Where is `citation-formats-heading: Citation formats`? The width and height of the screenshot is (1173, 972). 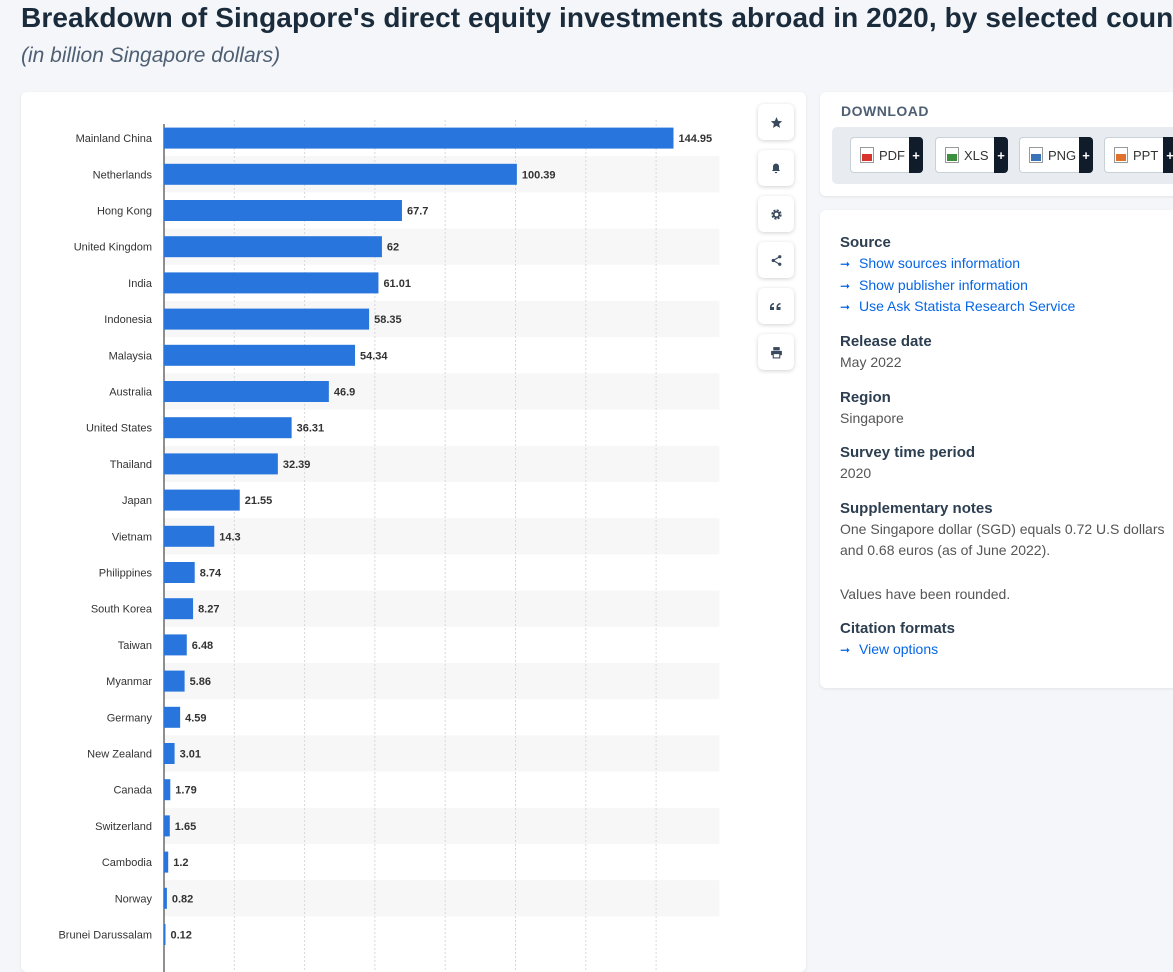
citation-formats-heading: Citation formats is located at coordinates (898, 628).